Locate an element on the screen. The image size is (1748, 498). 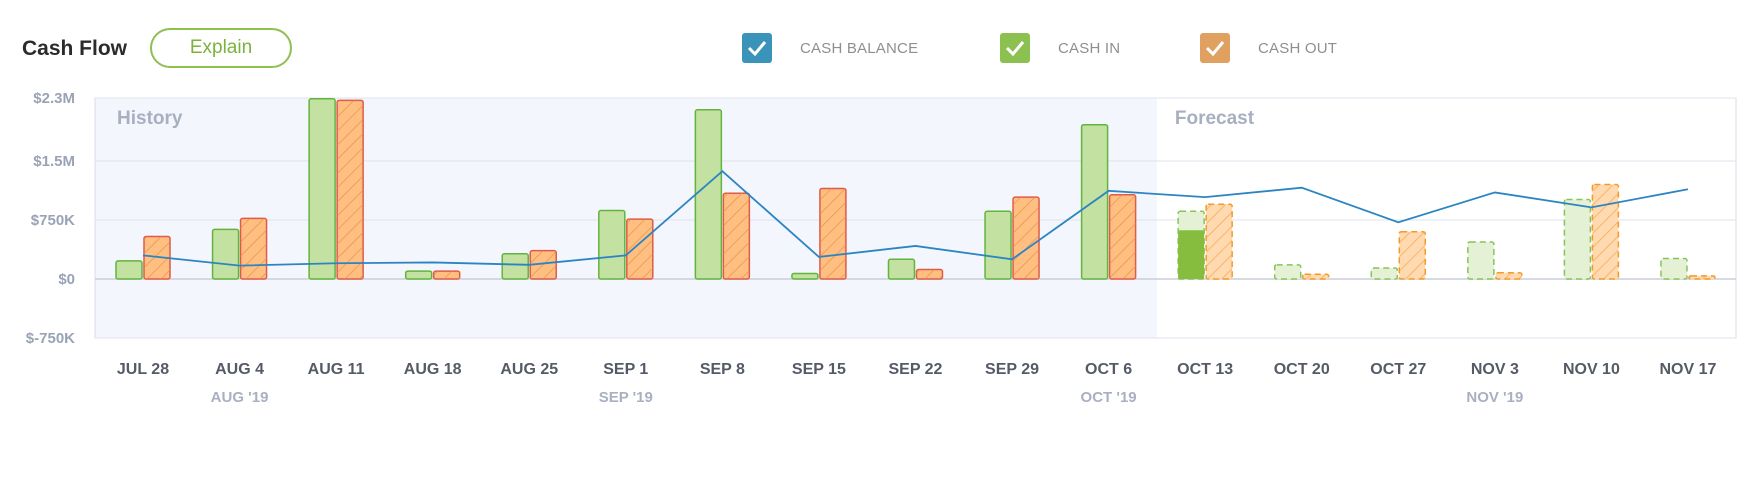
chart-title: Cash Flow is located at coordinates (75, 48).